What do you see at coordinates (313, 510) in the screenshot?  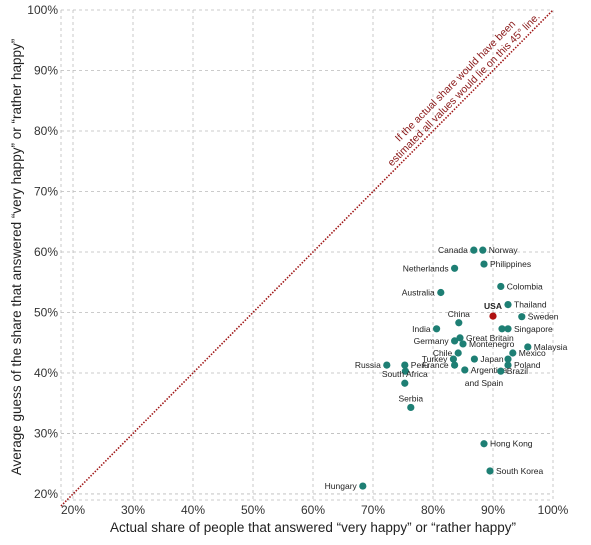 I see `x-tick-label: 60%` at bounding box center [313, 510].